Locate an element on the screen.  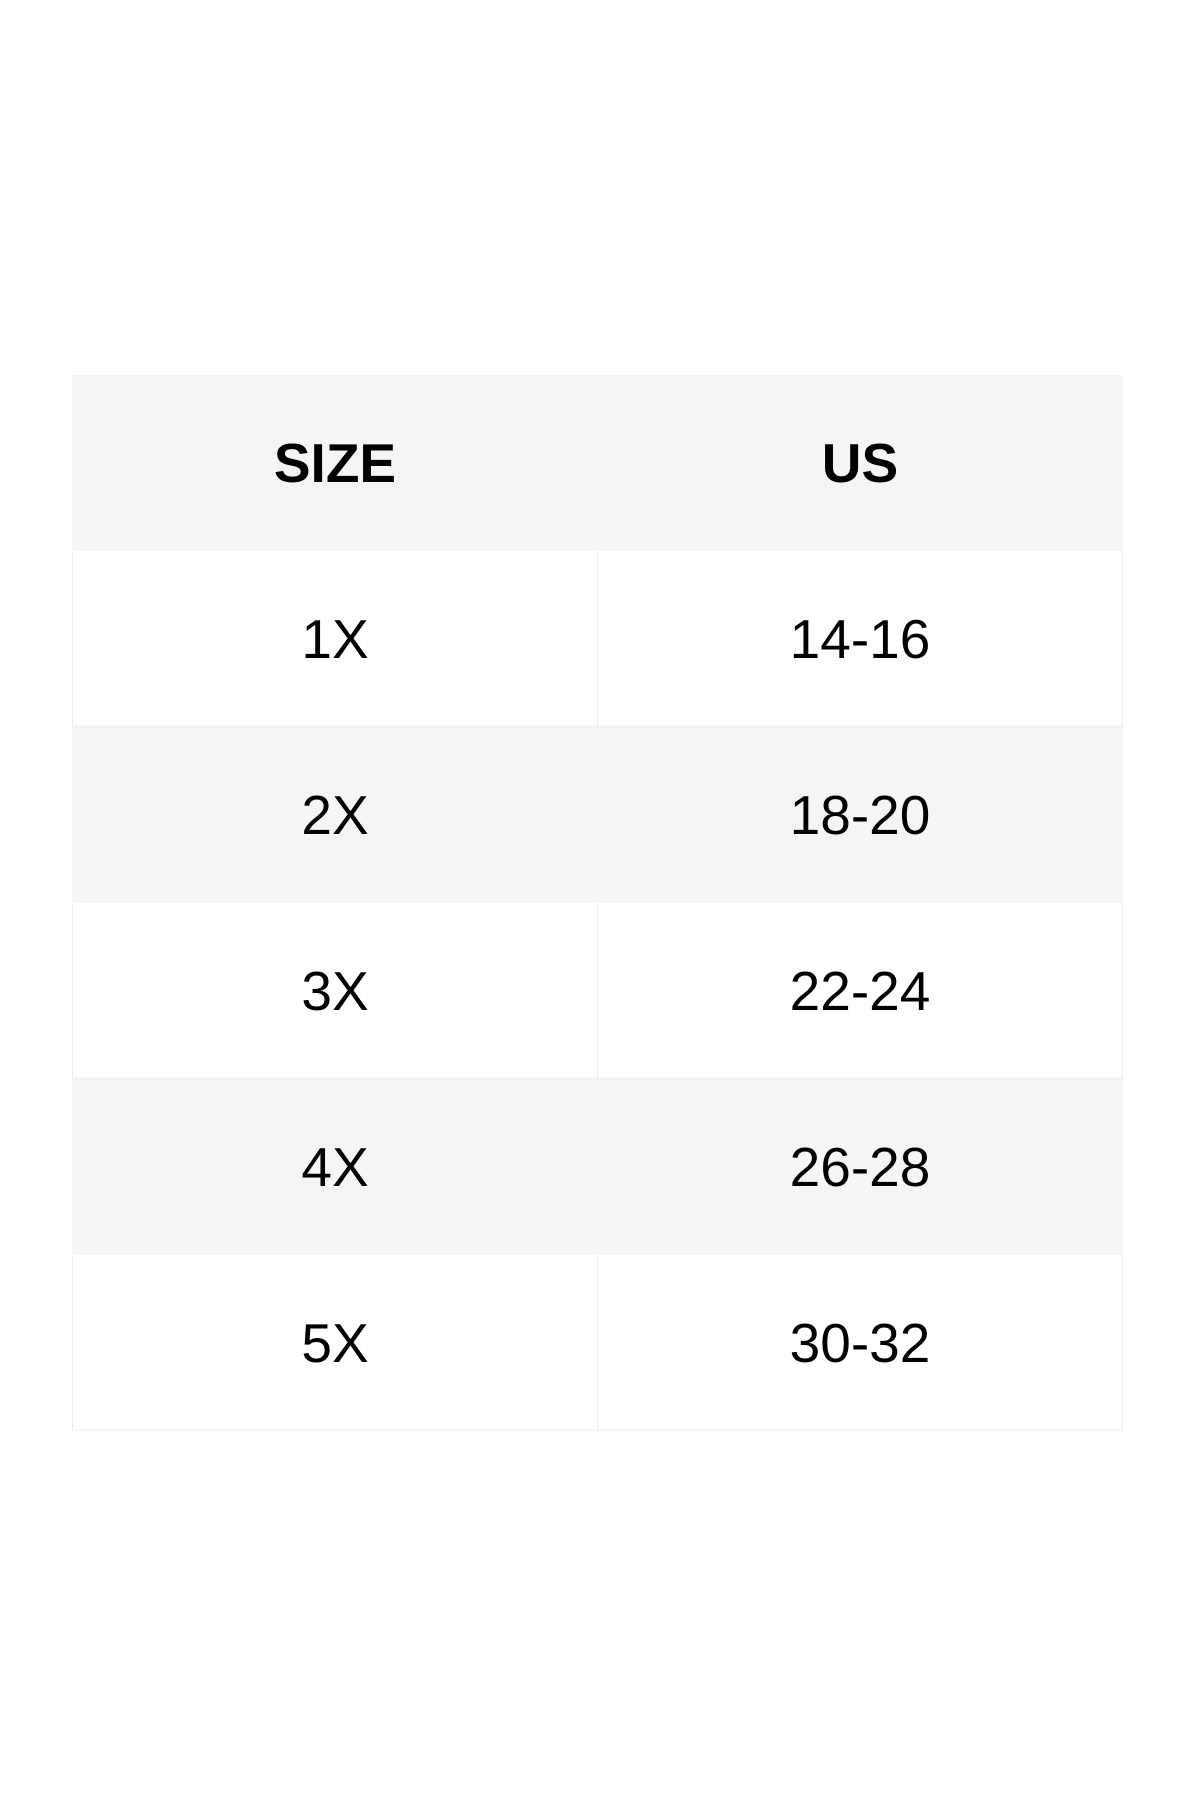
table-row: 4X 26-28 is located at coordinates (597, 1166).